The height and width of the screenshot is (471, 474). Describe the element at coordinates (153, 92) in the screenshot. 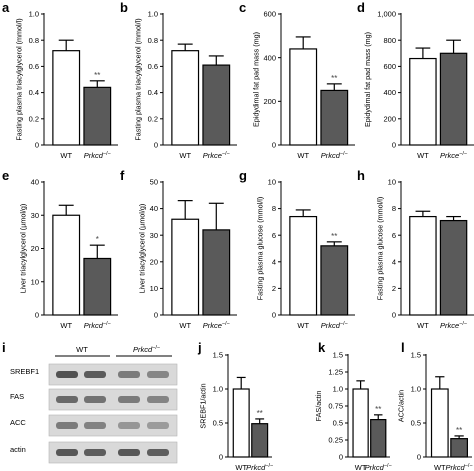

I see `y-tick-label-b-2: 0.4` at that location.